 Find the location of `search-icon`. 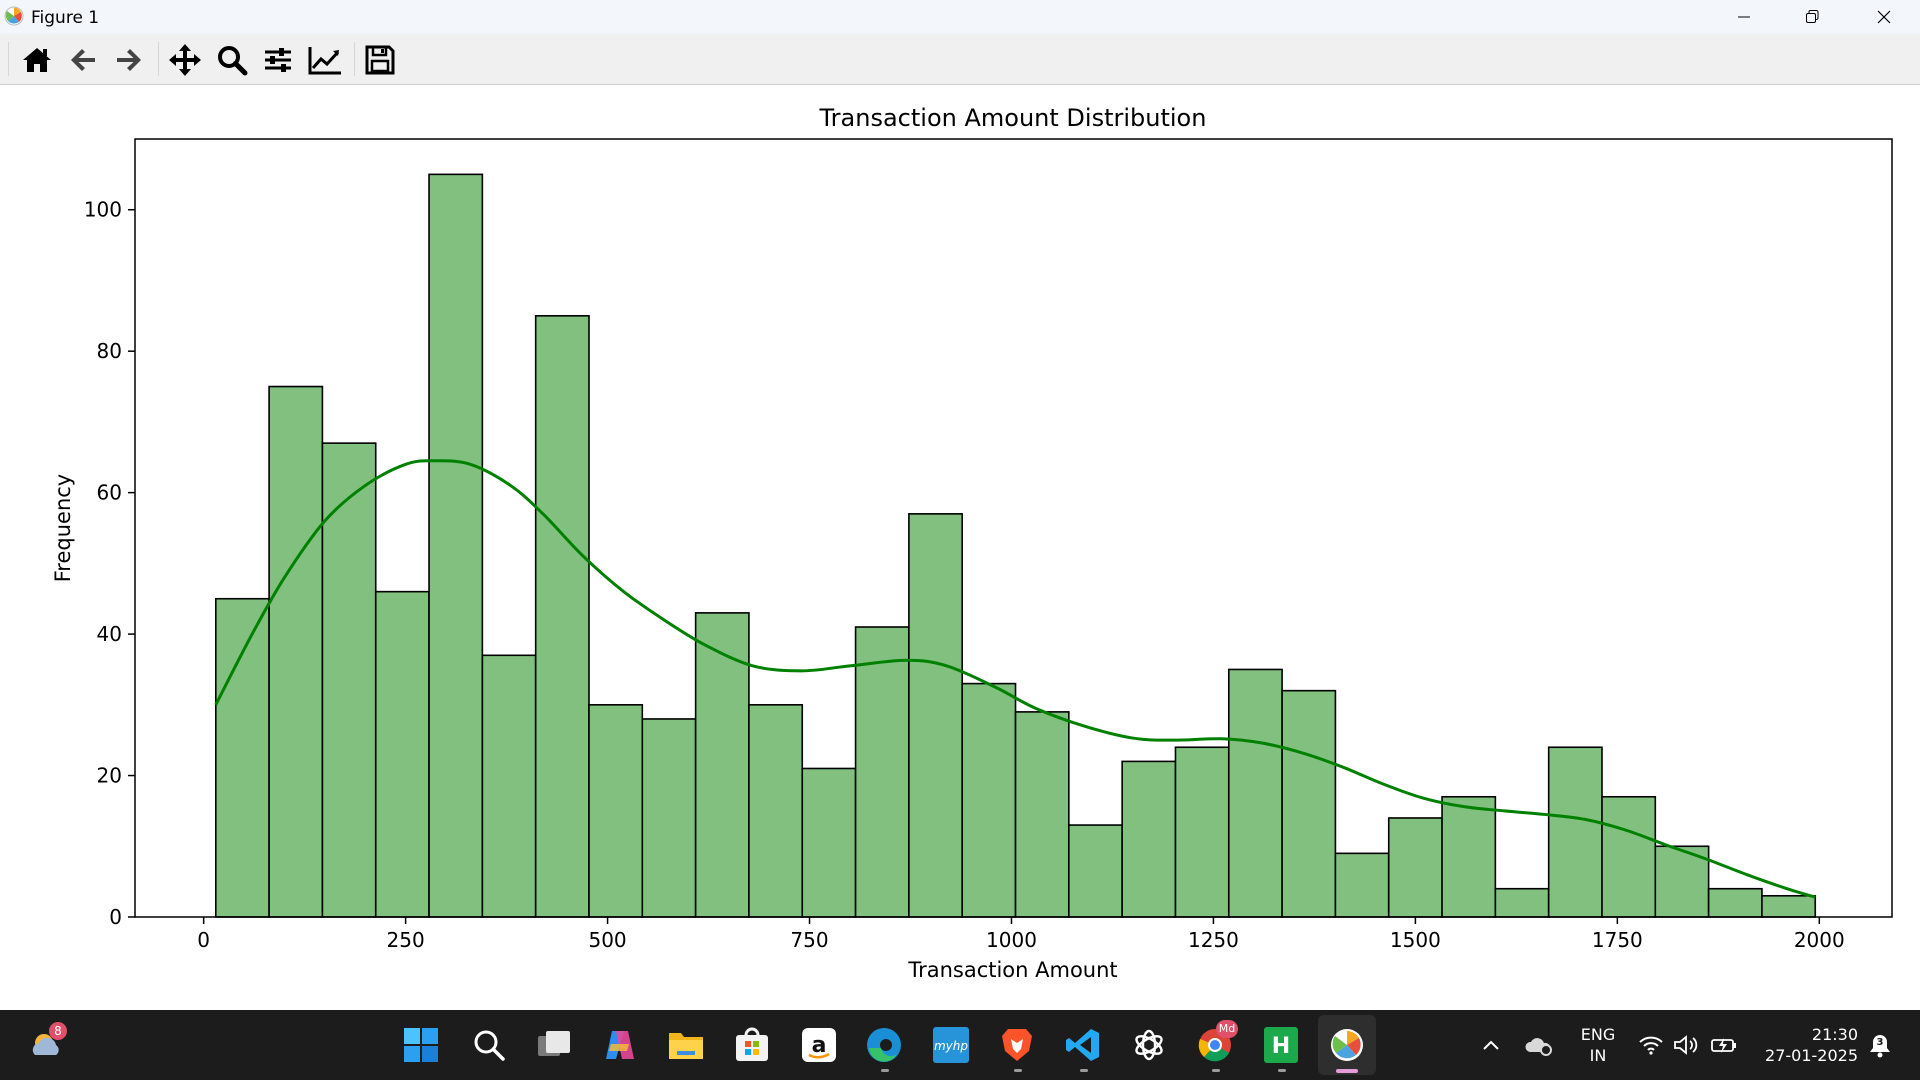

search-icon is located at coordinates (489, 1045).